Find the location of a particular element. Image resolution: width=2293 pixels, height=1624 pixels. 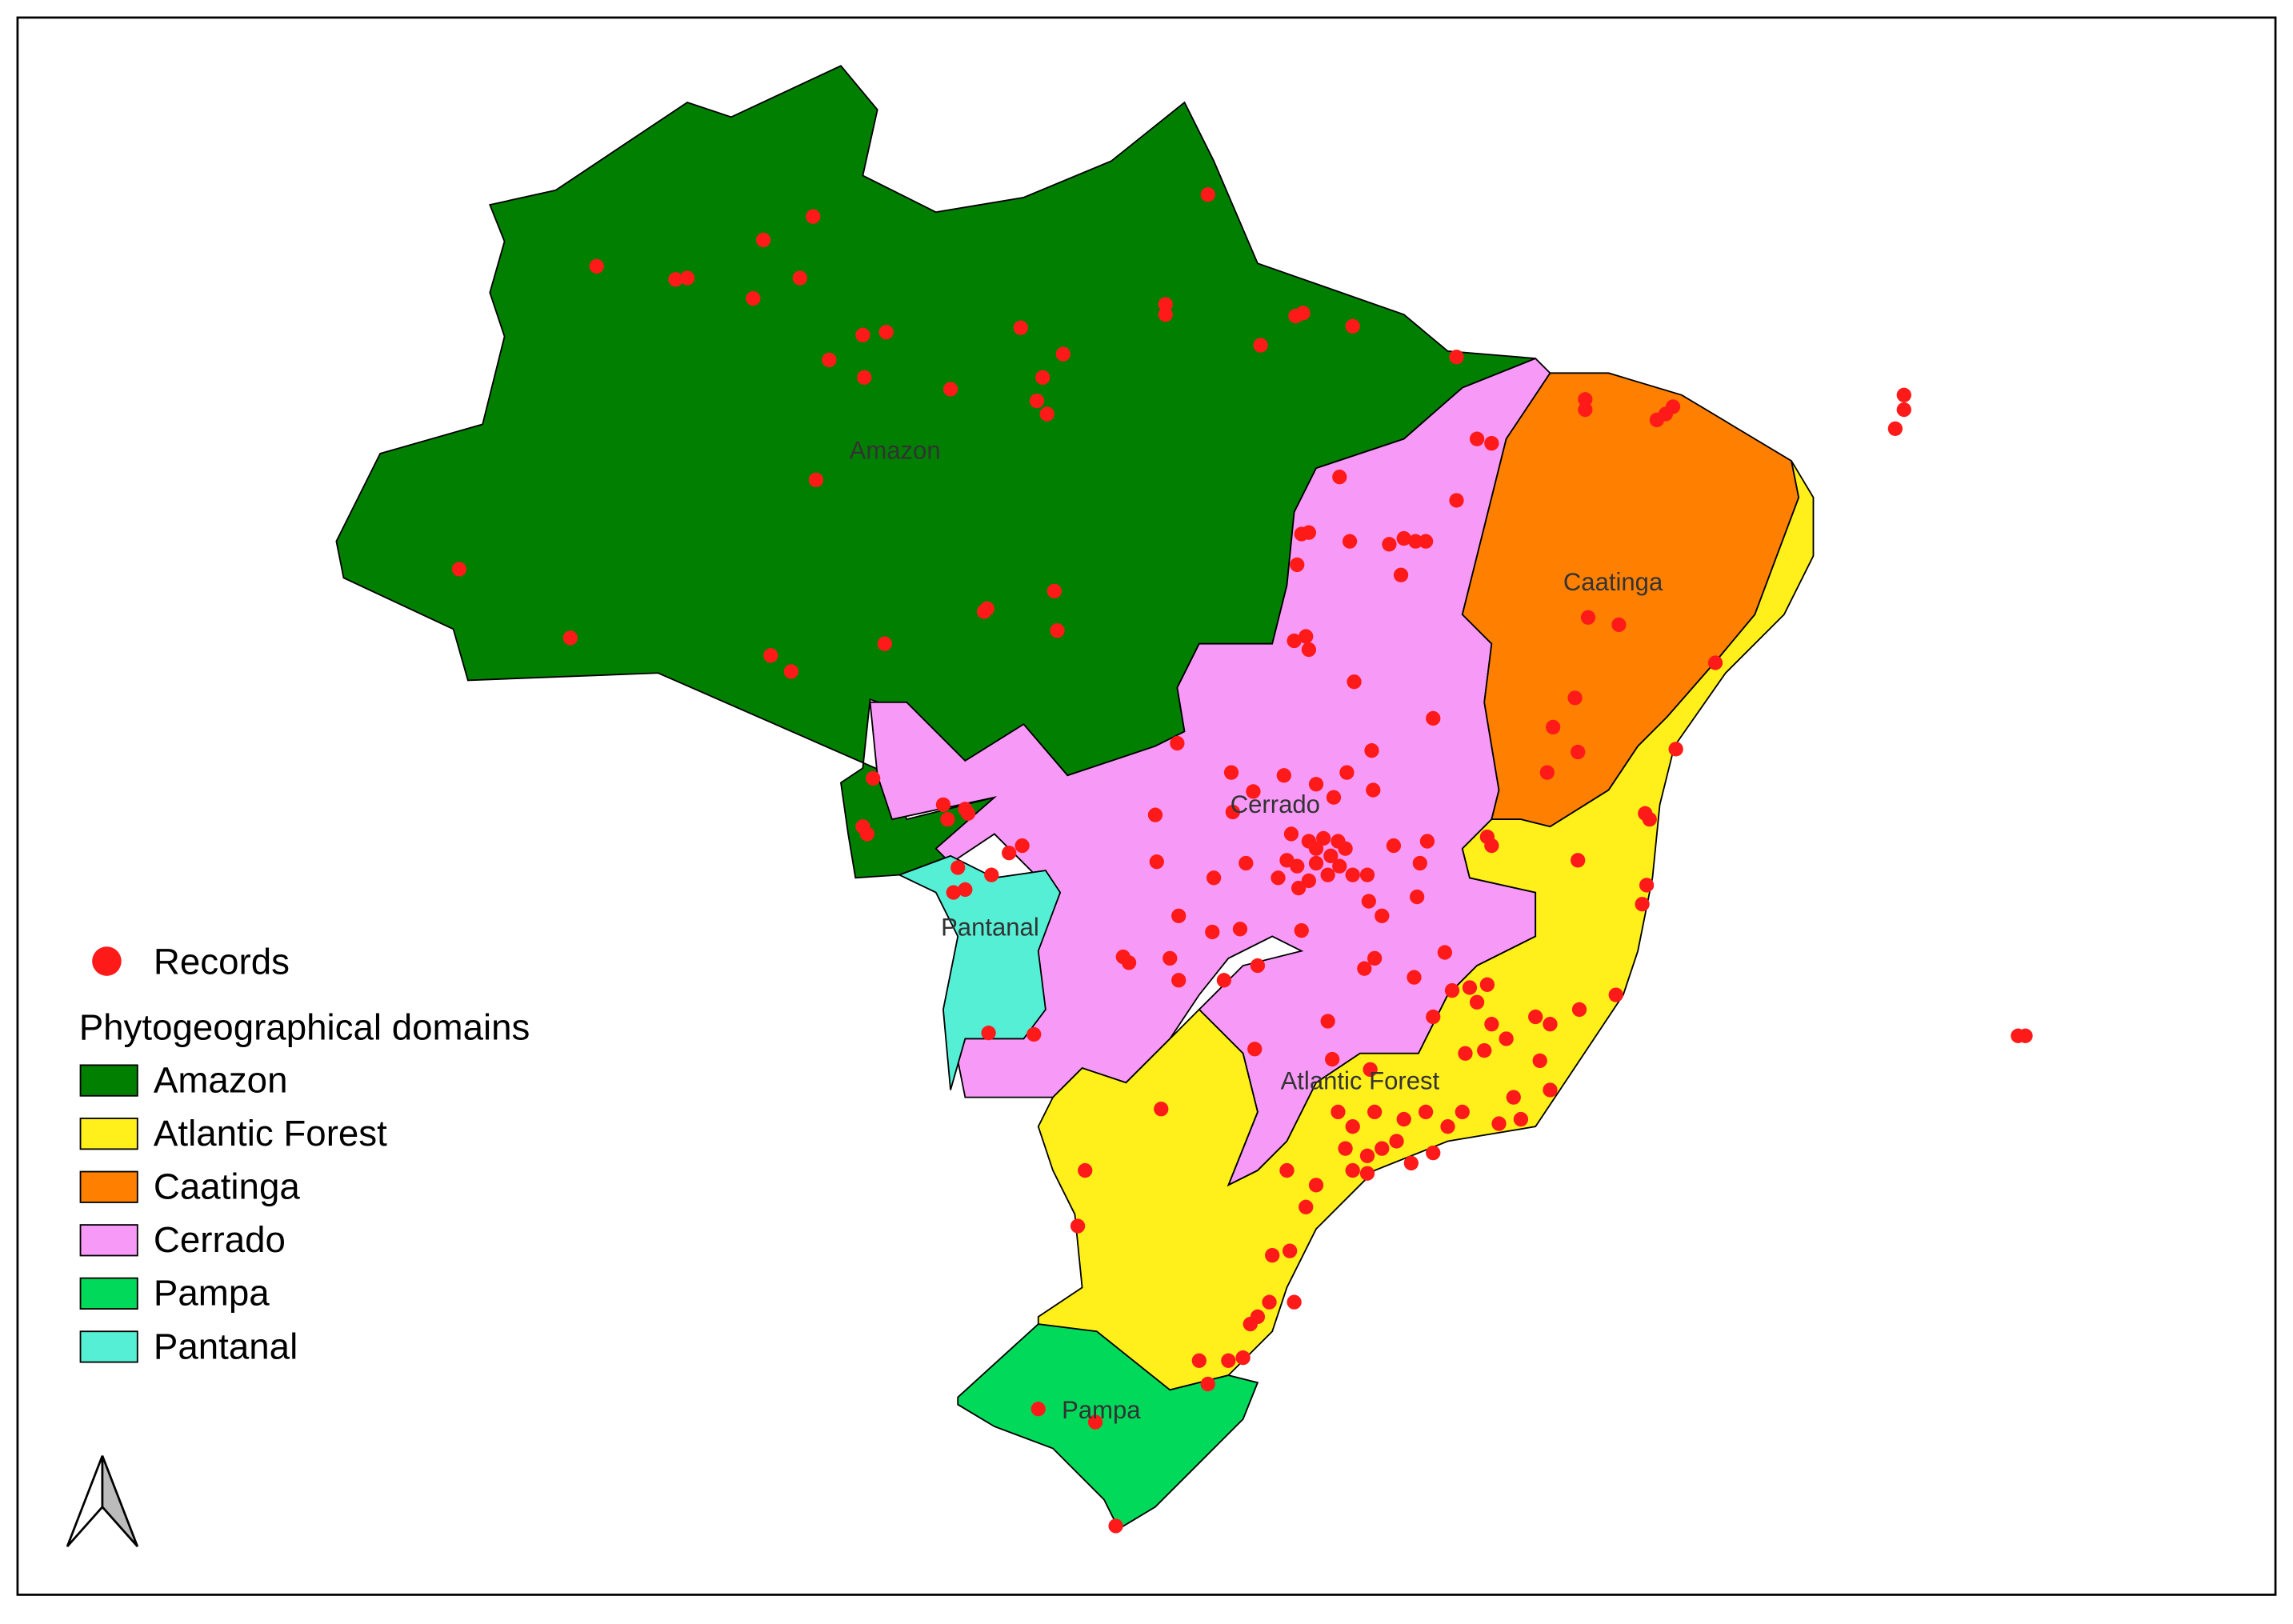

region is located at coordinates (980, 972).